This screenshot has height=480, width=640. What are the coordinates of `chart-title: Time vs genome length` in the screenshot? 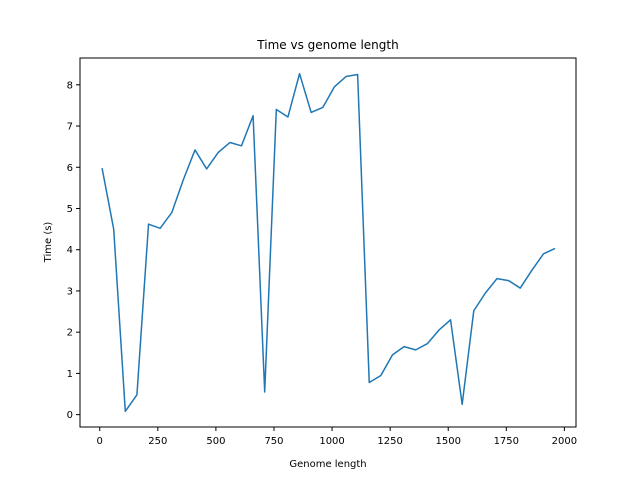 It's located at (327, 45).